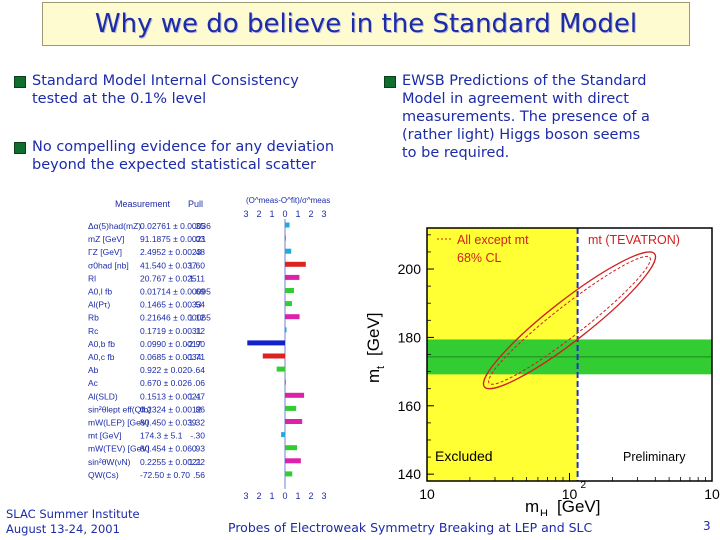 Image resolution: width=720 pixels, height=540 pixels. I want to click on contour-label-line1: All except mt, so click(493, 240).